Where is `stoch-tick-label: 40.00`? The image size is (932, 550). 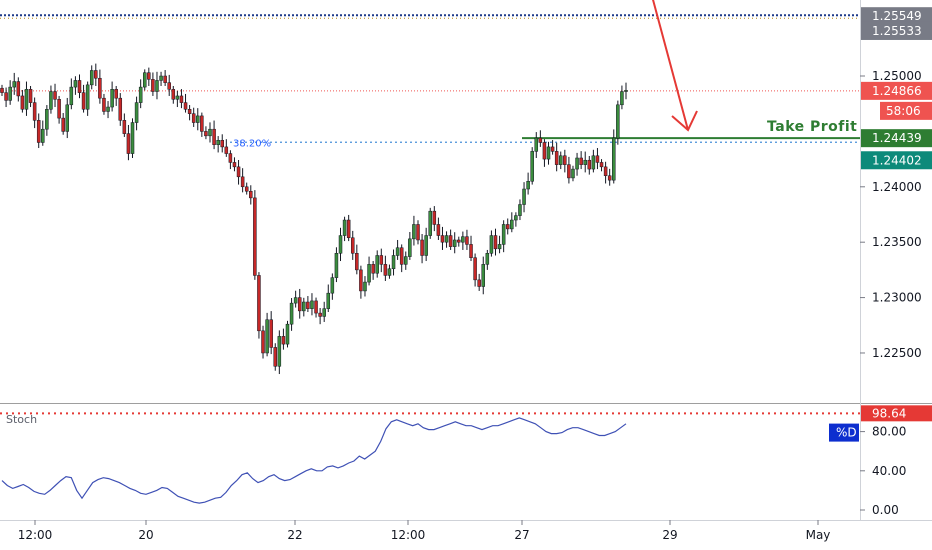
stoch-tick-label: 40.00 is located at coordinates (889, 471).